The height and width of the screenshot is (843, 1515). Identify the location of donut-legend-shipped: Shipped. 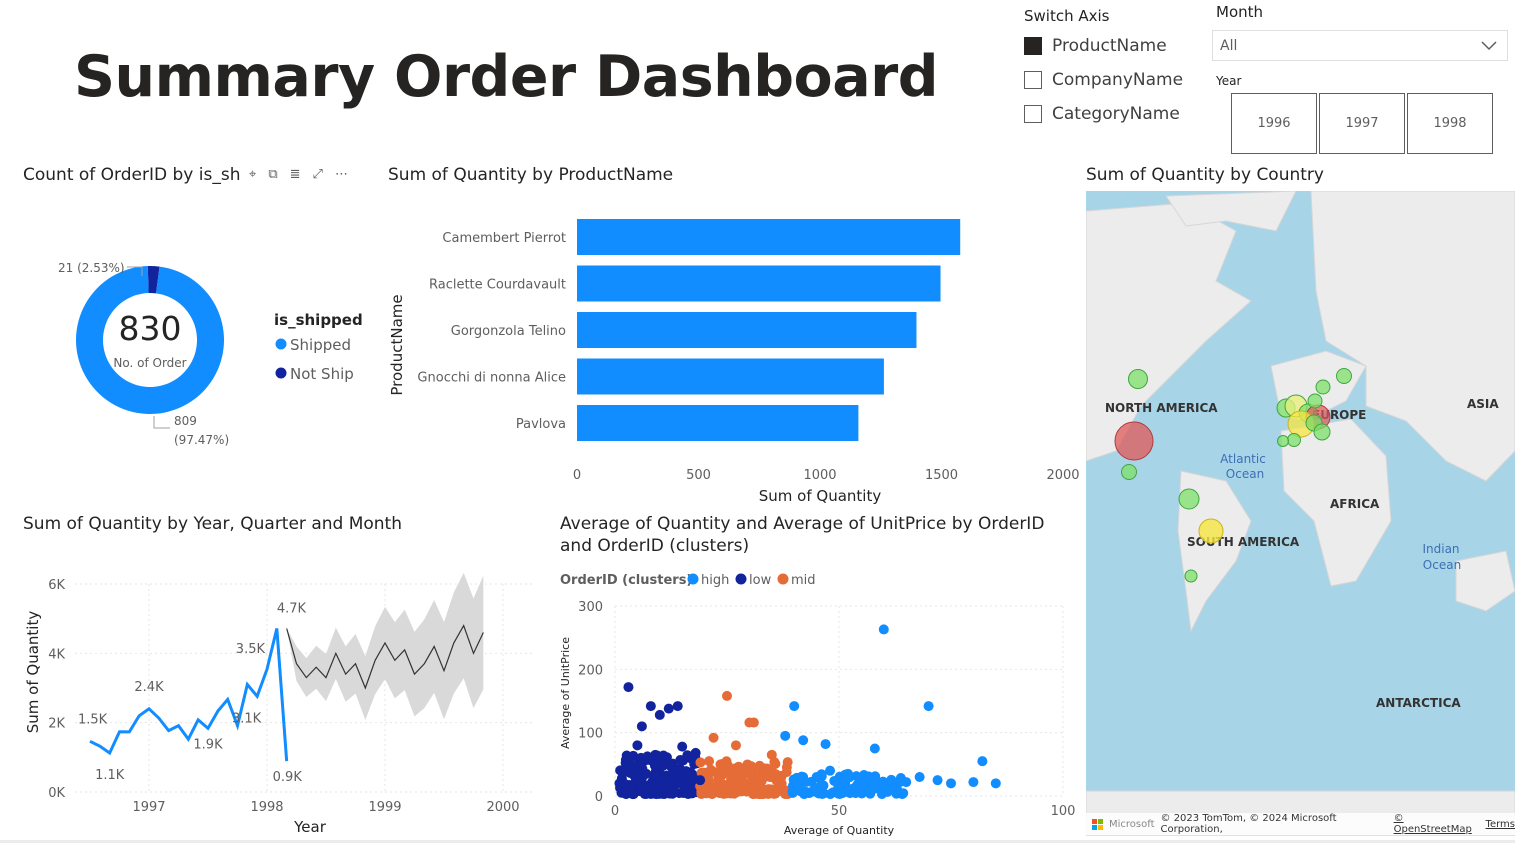
(320, 345).